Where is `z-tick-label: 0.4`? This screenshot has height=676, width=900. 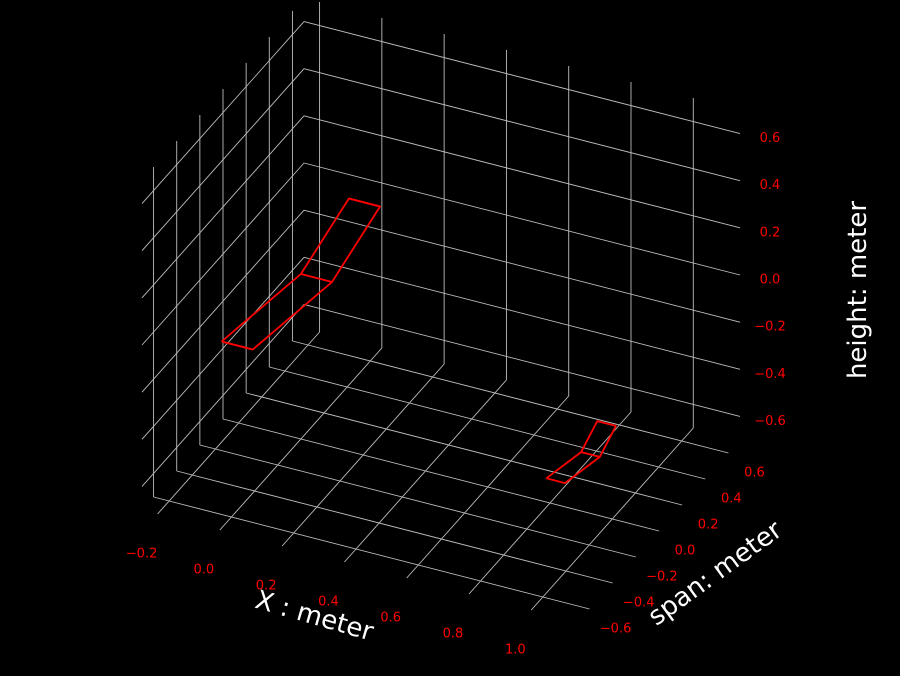
z-tick-label: 0.4 is located at coordinates (770, 185).